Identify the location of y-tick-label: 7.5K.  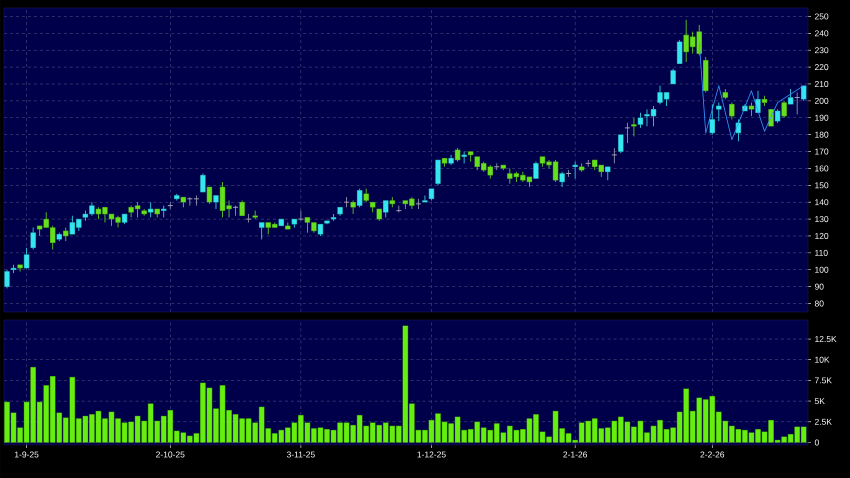
(823, 380).